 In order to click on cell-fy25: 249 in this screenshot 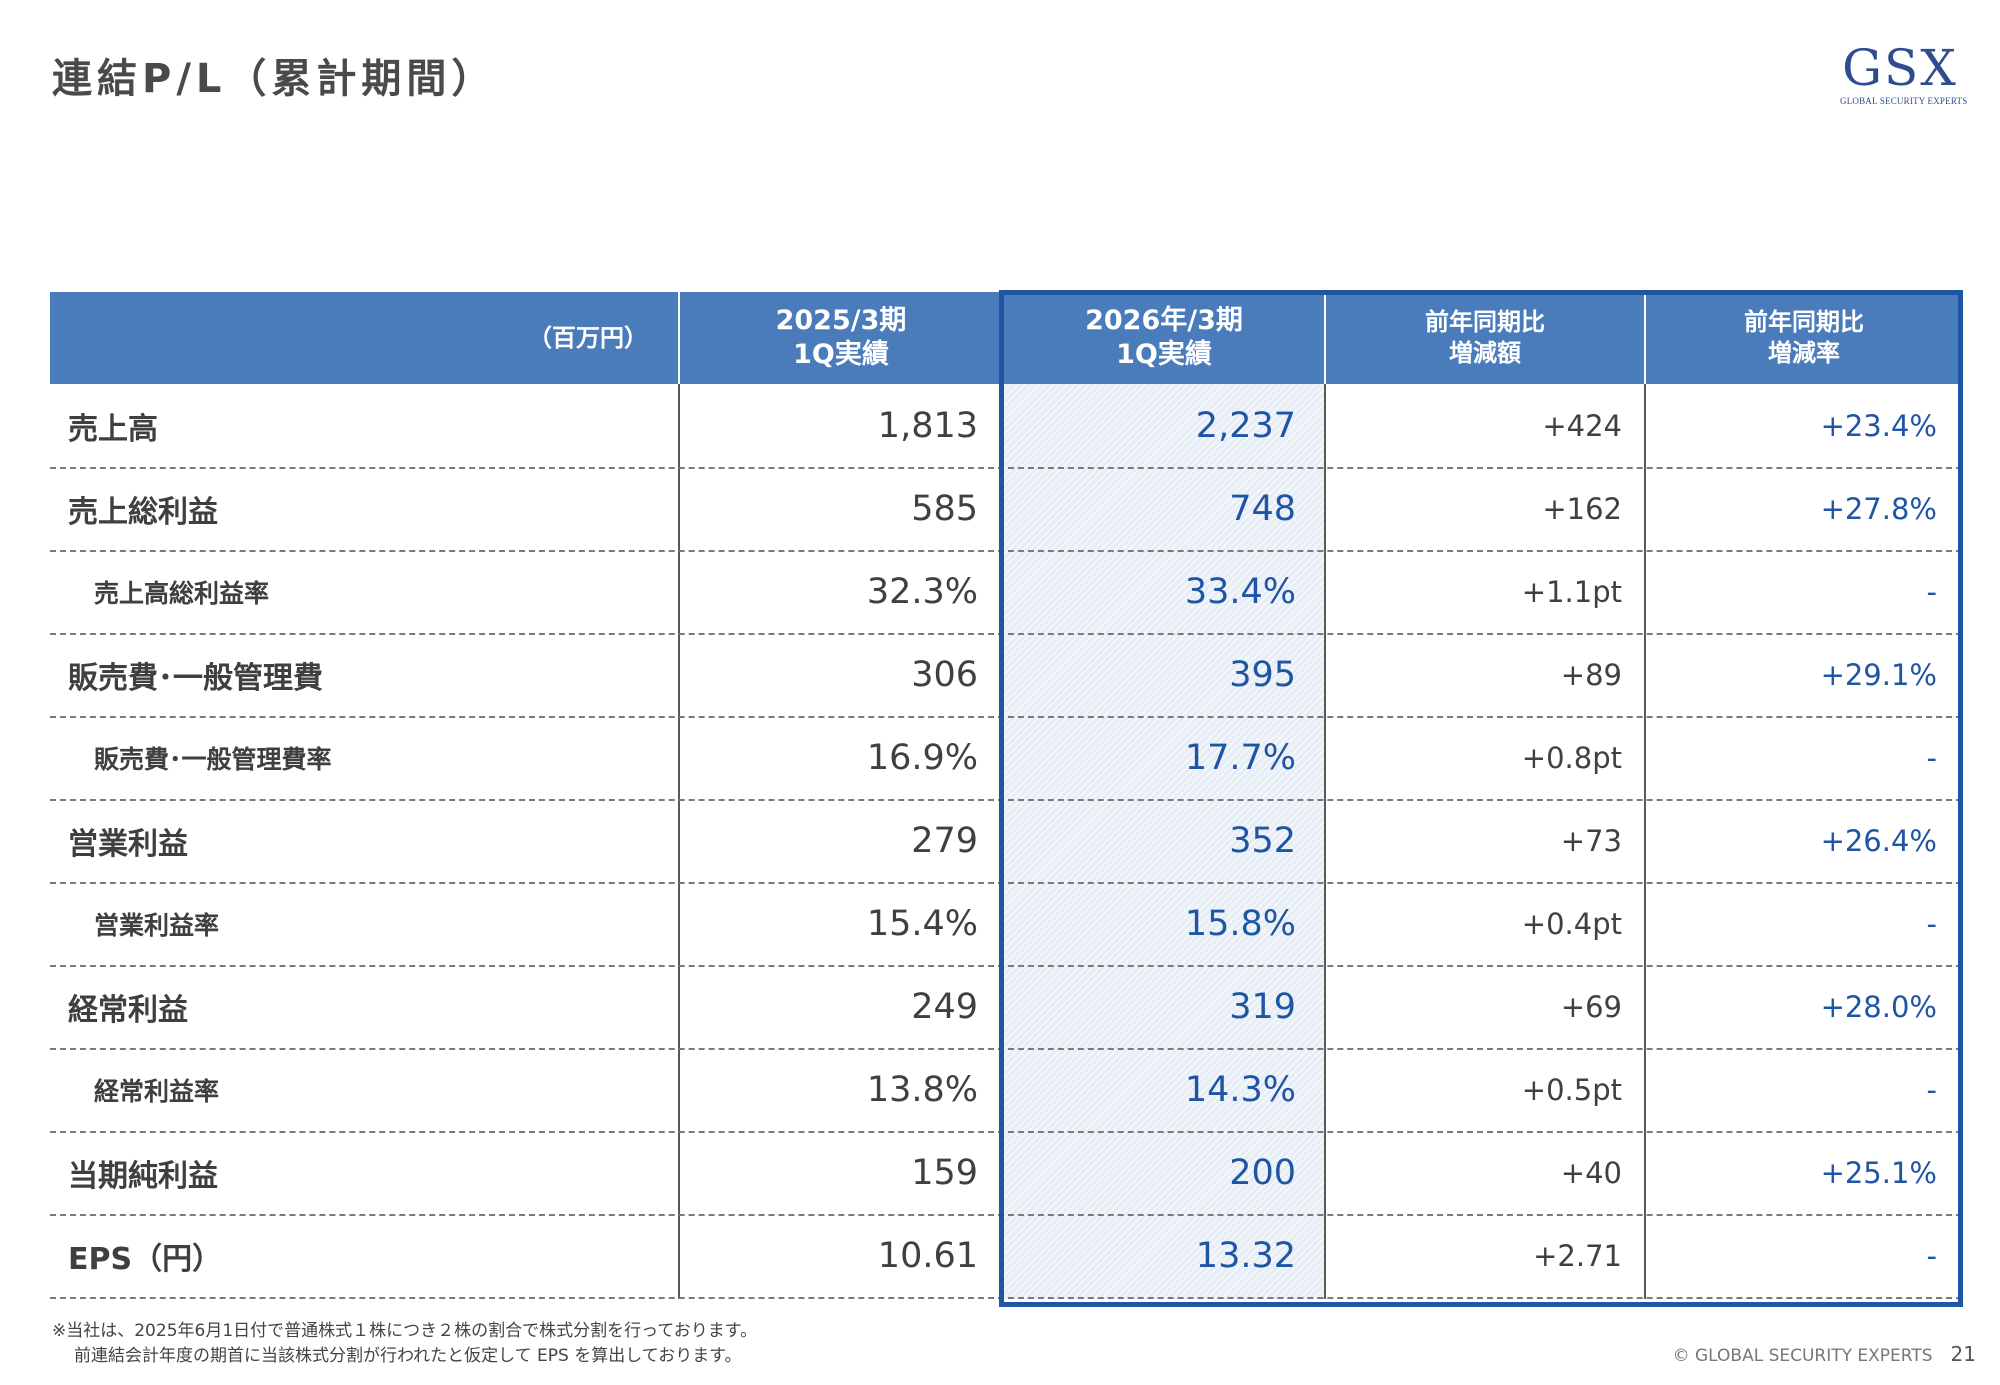, I will do `click(944, 1006)`.